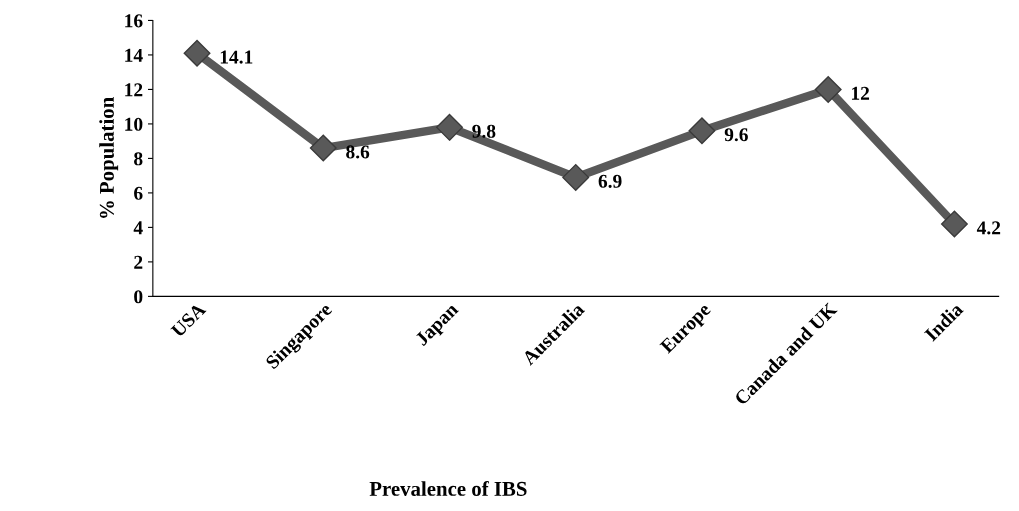  Describe the element at coordinates (138, 193) in the screenshot. I see `y-tick-label: 6` at that location.